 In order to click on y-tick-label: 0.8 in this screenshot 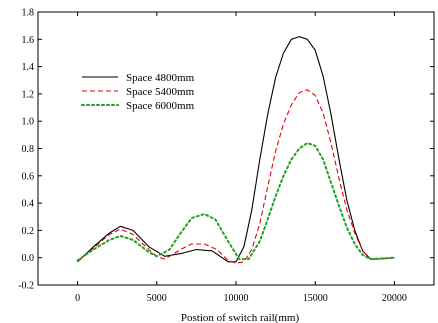, I will do `click(28, 149)`.